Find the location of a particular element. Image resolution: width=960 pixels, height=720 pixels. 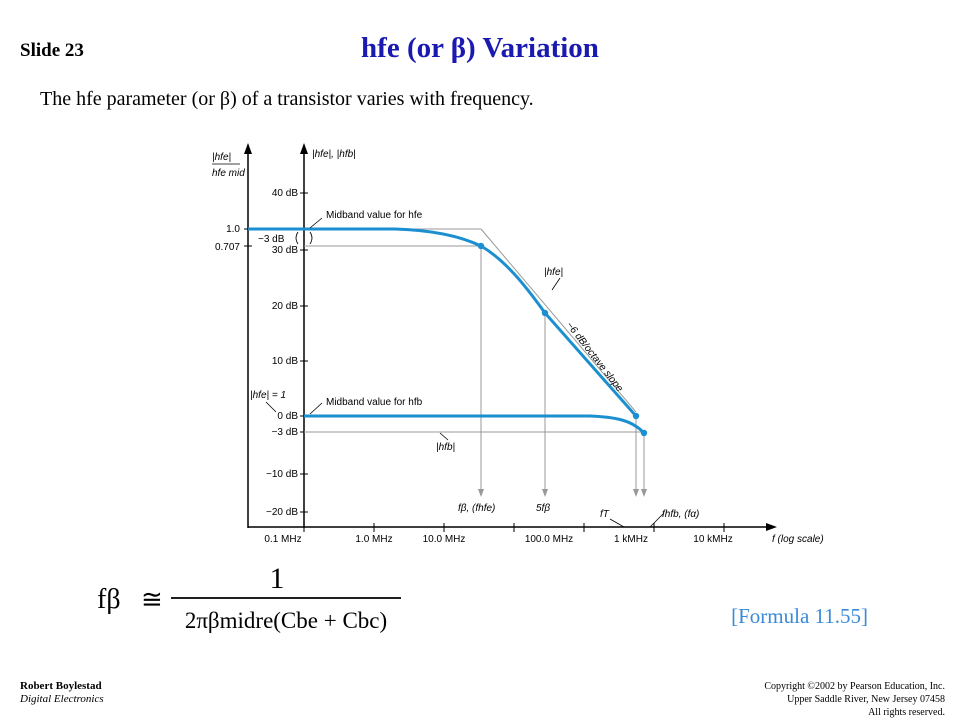

midband-hfe-label: Midband value for hfe is located at coordinates (374, 215).